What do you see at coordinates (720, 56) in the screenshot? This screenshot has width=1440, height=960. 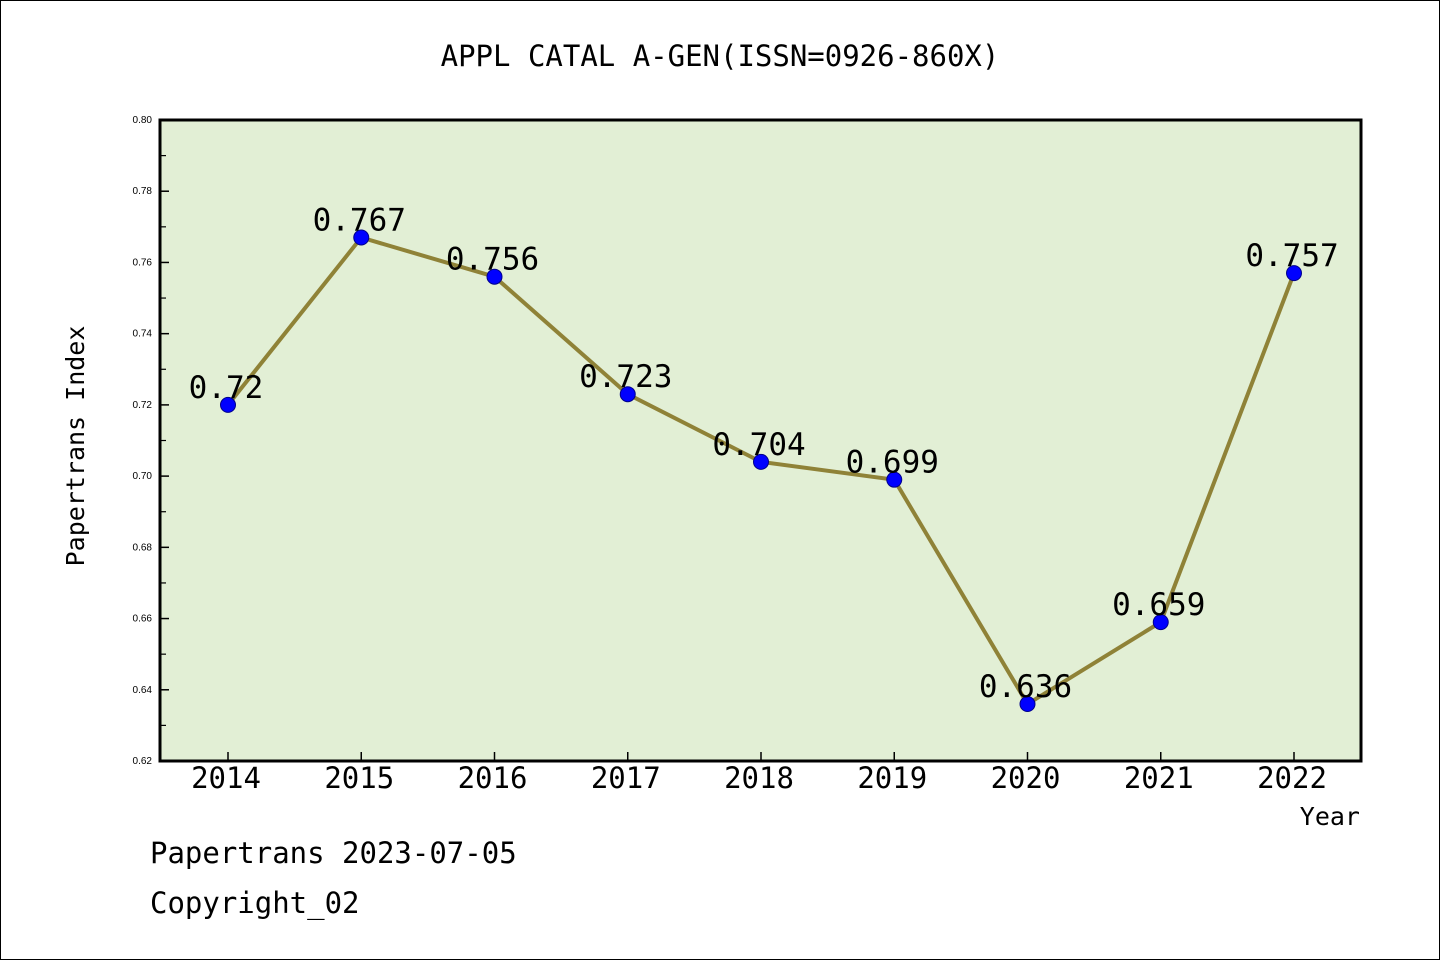 I see `chart-title: APPL CATAL A-GEN(ISSN=0926-860X)` at bounding box center [720, 56].